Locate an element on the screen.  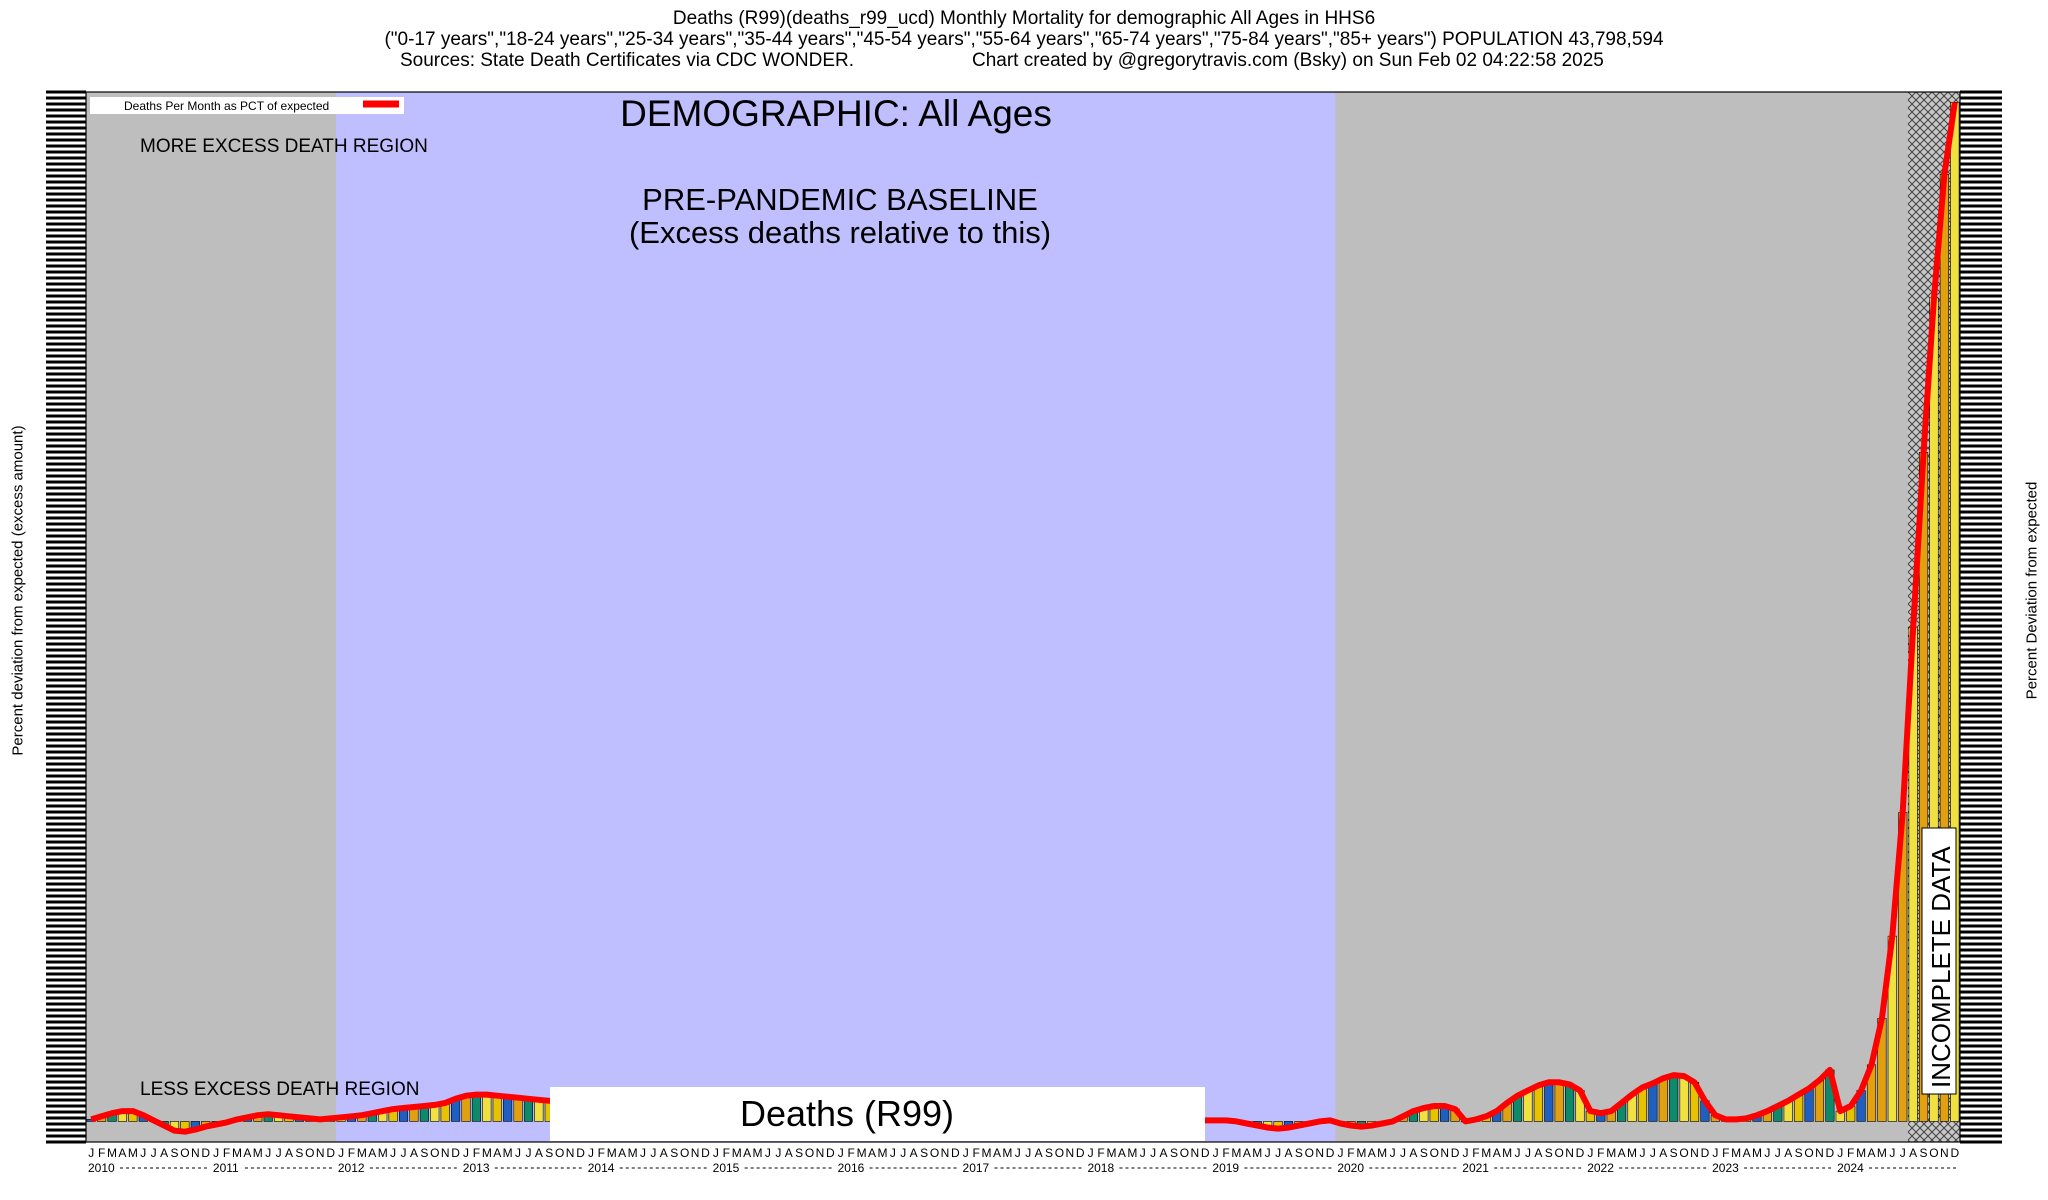
year-tick-label: 2022 is located at coordinates (1600, 1168).